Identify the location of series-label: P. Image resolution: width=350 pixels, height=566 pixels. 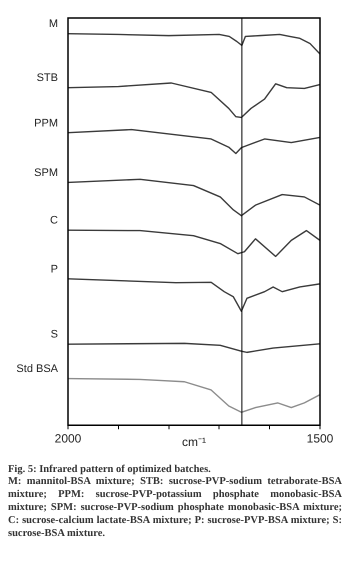
(54, 269).